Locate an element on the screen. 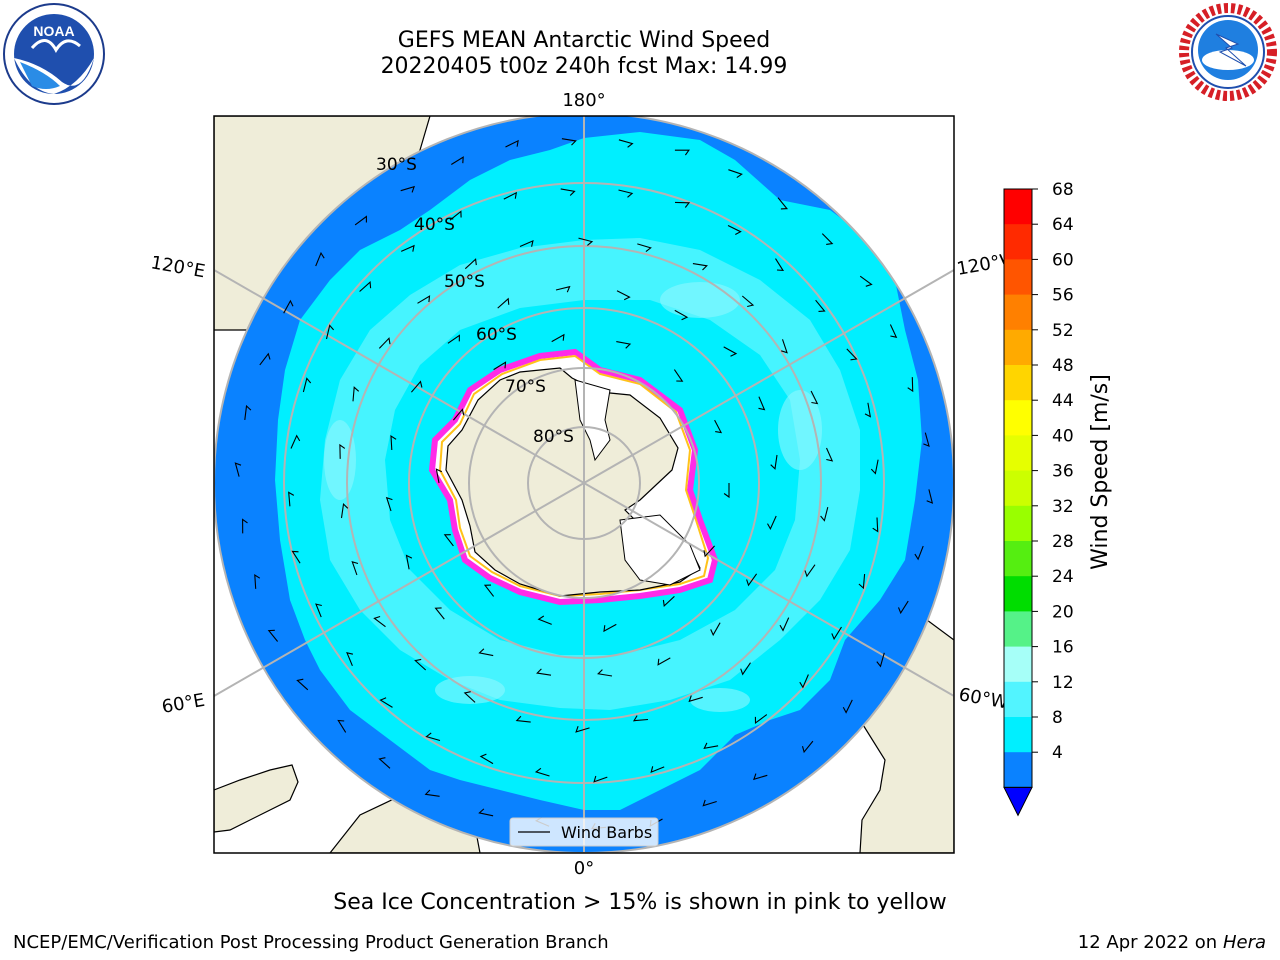 Image resolution: width=1280 pixels, height=960 pixels. colorbar-tick-label: 64 is located at coordinates (1063, 225).